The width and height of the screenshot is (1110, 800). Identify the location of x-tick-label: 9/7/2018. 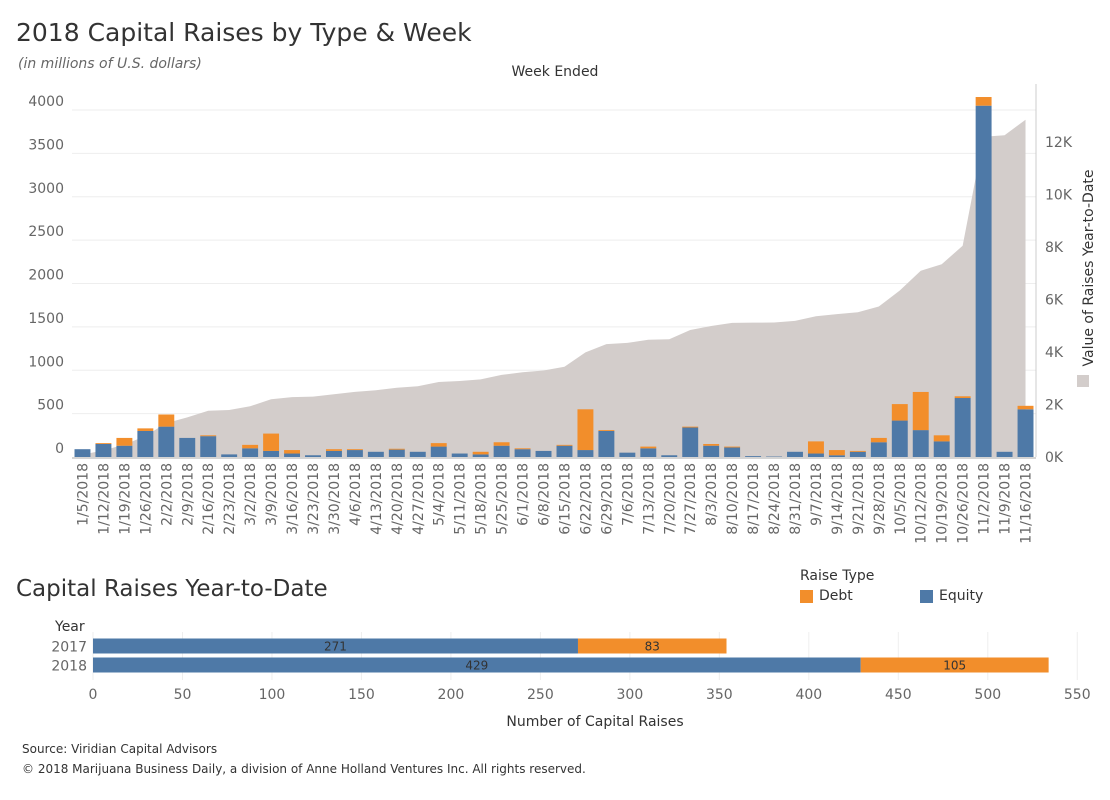
(817, 494).